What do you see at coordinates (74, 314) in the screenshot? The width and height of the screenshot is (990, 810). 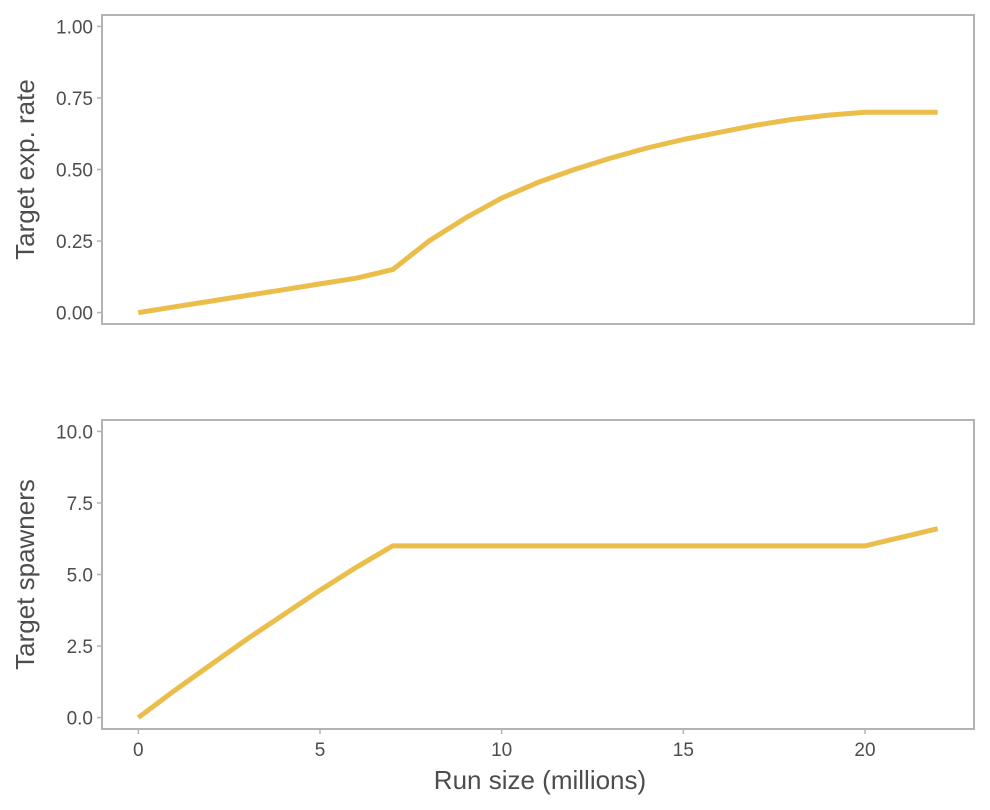 I see `y-tick-label: 0.00` at bounding box center [74, 314].